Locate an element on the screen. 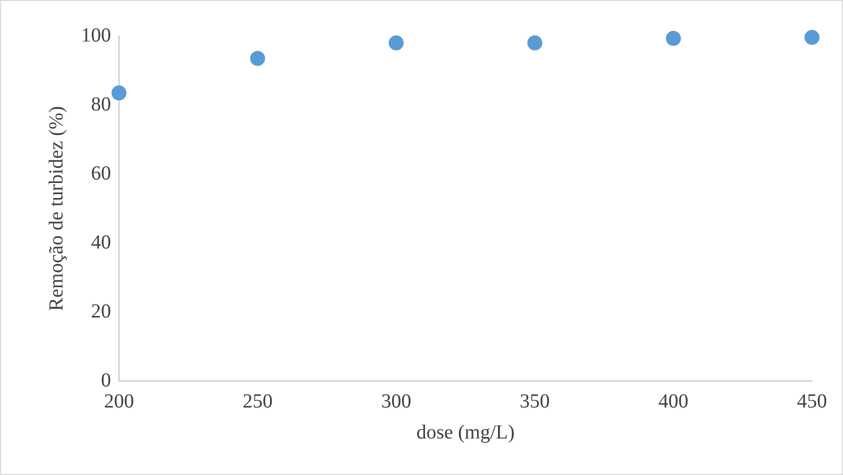 The image size is (843, 475). x-tick-label: 450 is located at coordinates (812, 401).